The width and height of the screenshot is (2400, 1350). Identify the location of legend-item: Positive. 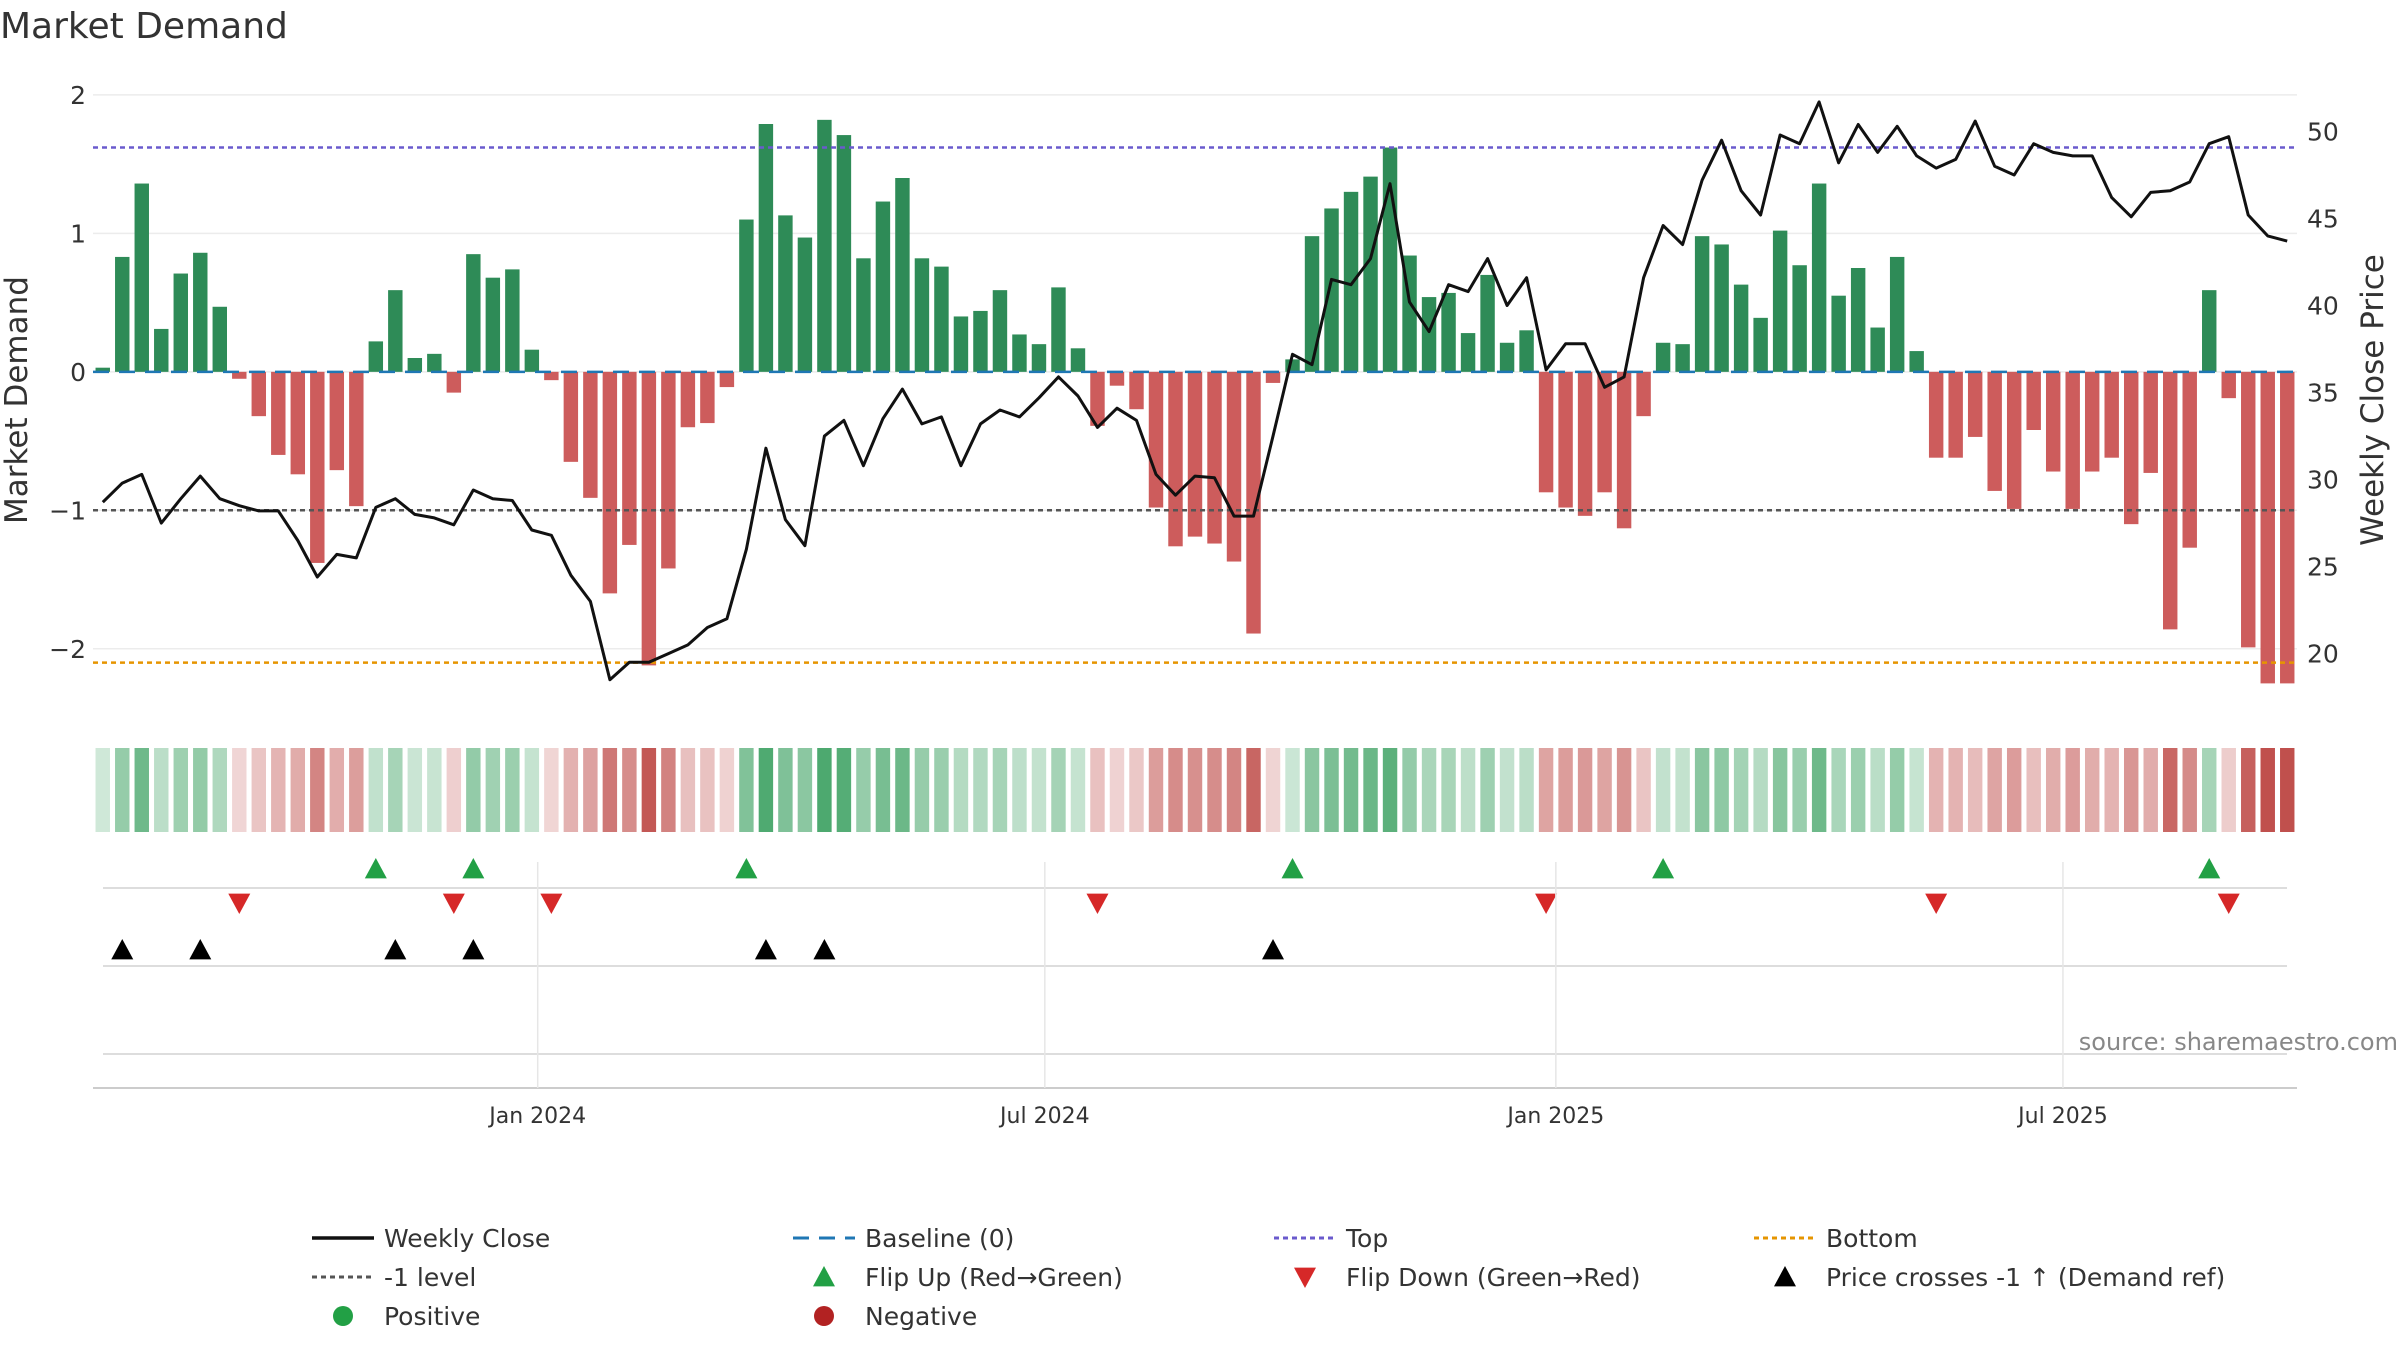
(406, 1316).